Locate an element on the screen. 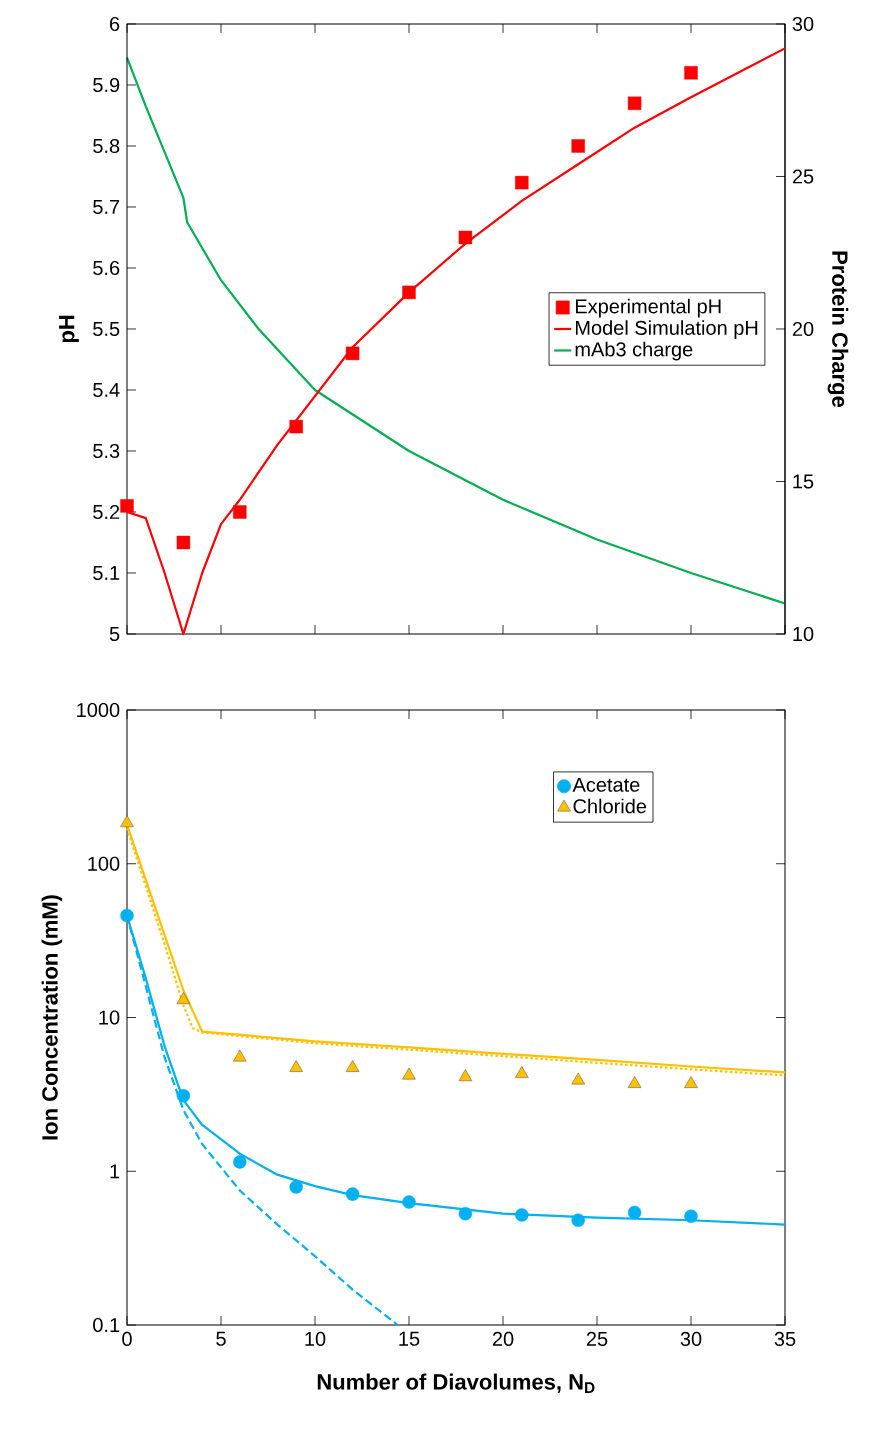 The image size is (889, 1437). x-tick-label: 35 is located at coordinates (785, 1339).